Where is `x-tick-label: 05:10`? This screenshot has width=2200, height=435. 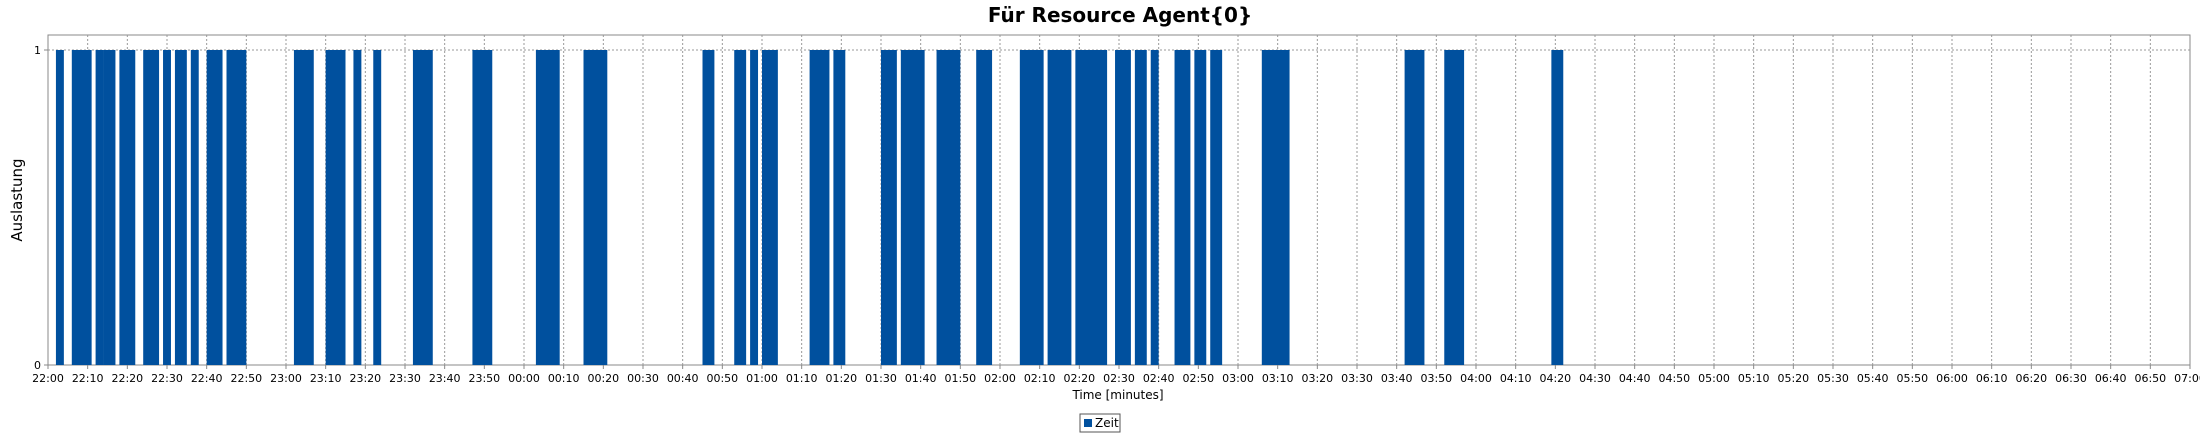
x-tick-label: 05:10 is located at coordinates (1754, 378).